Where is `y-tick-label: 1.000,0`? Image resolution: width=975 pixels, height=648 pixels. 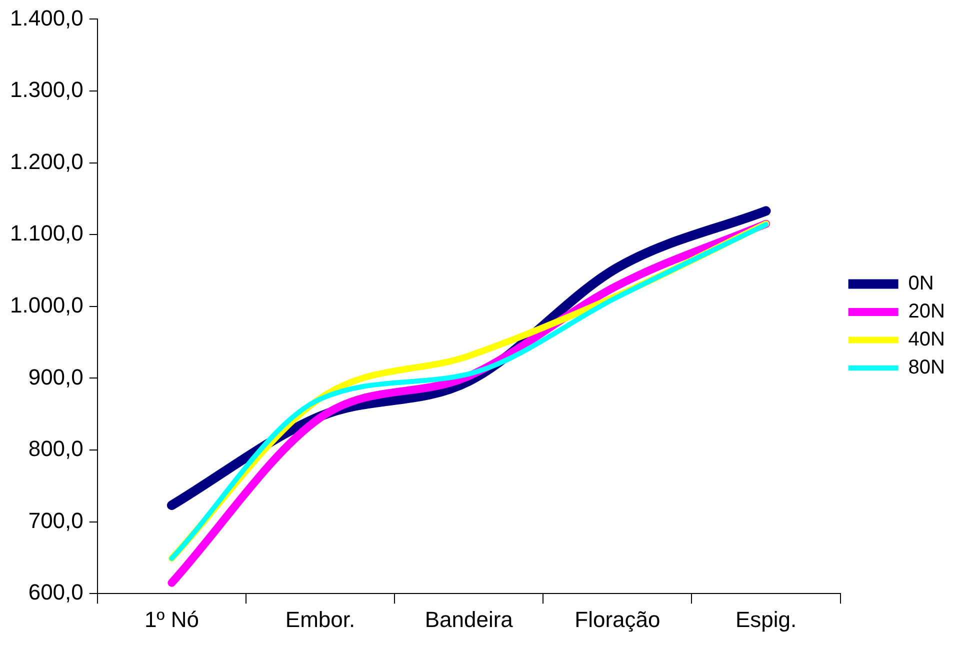 y-tick-label: 1.000,0 is located at coordinates (47, 305).